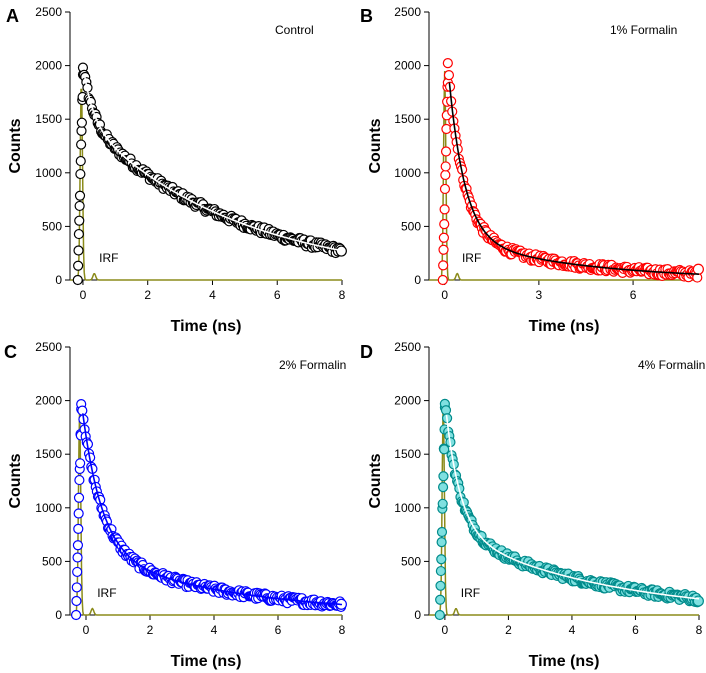  I want to click on x-tick-label: 3, so click(539, 295).